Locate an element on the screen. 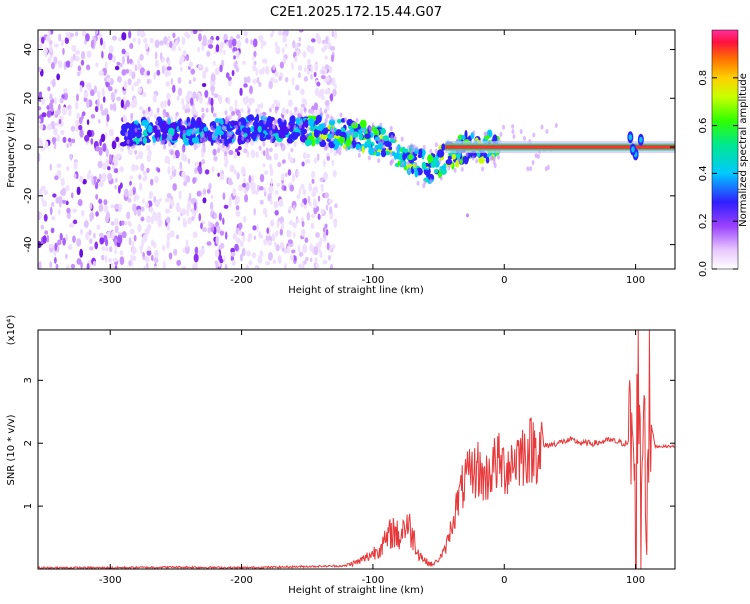  snr-y-multiplier: (x10⁴) is located at coordinates (11, 330).